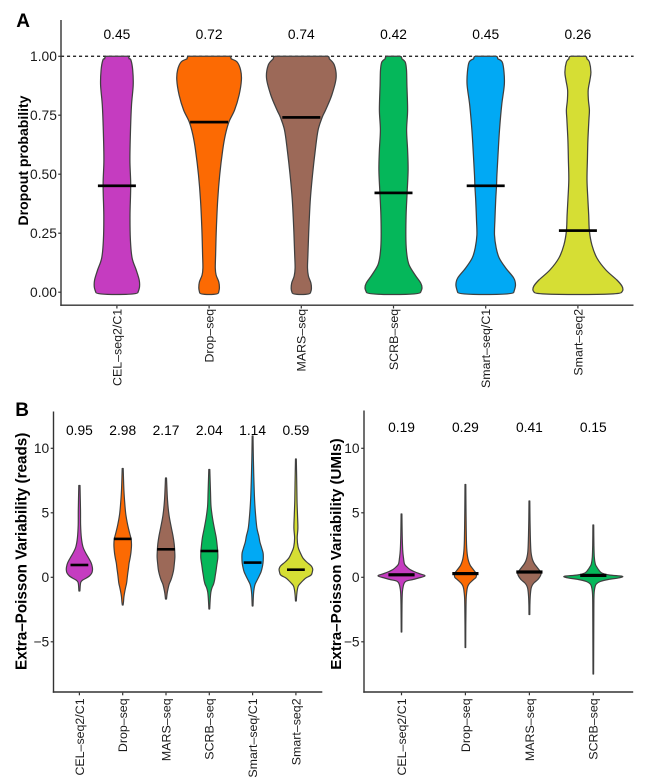 This screenshot has width=645, height=783. What do you see at coordinates (401, 427) in the screenshot?
I see `svg-text: 0.19` at bounding box center [401, 427].